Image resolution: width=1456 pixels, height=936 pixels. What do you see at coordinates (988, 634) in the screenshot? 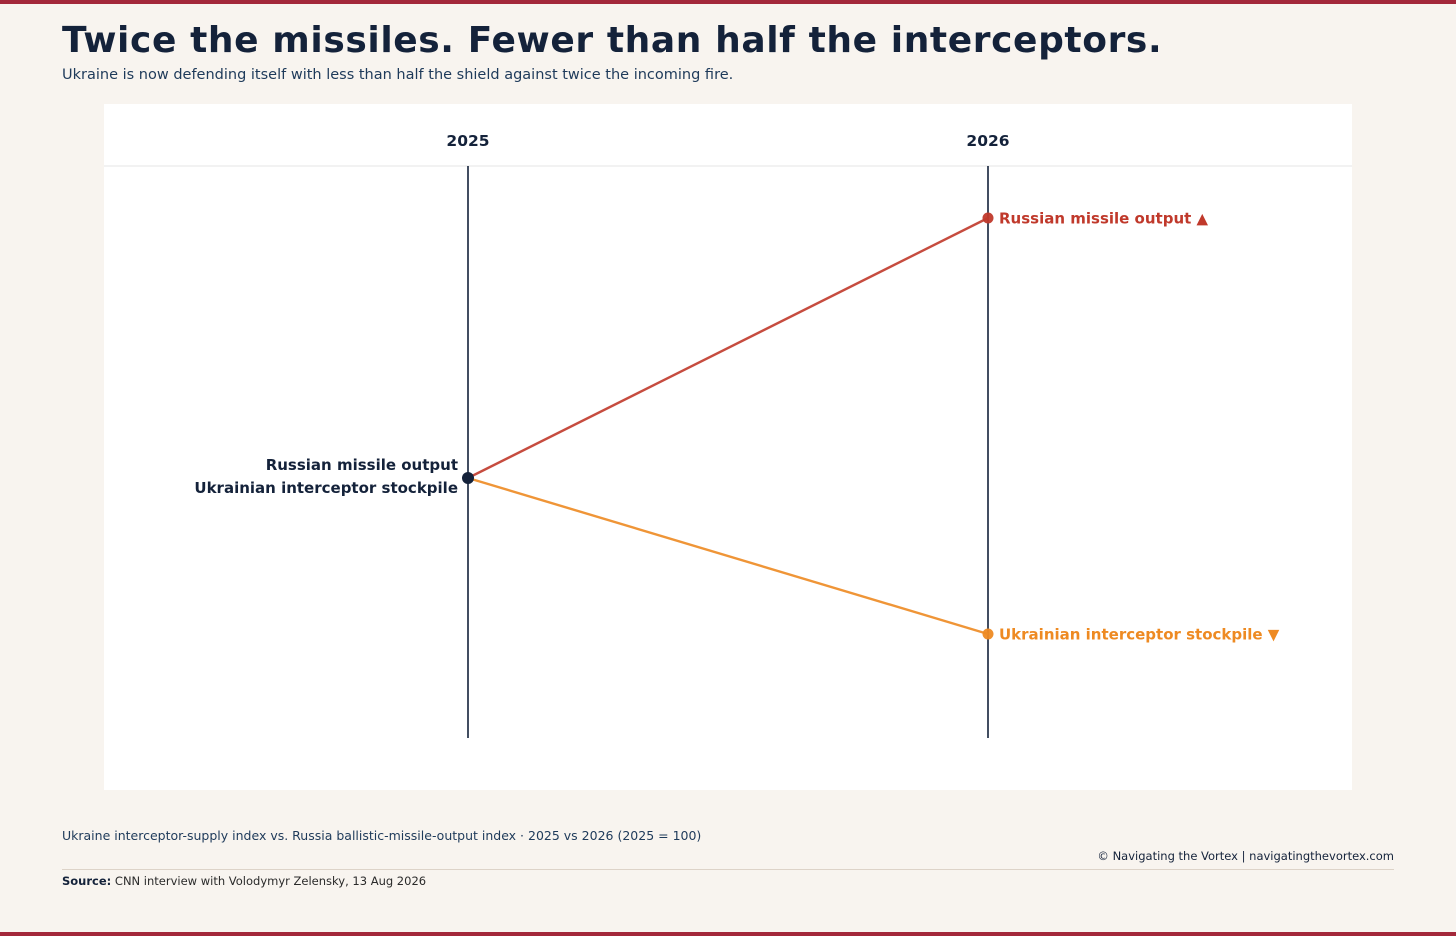
I see `end-point-ukrainian-interceptor-stockpile` at bounding box center [988, 634].